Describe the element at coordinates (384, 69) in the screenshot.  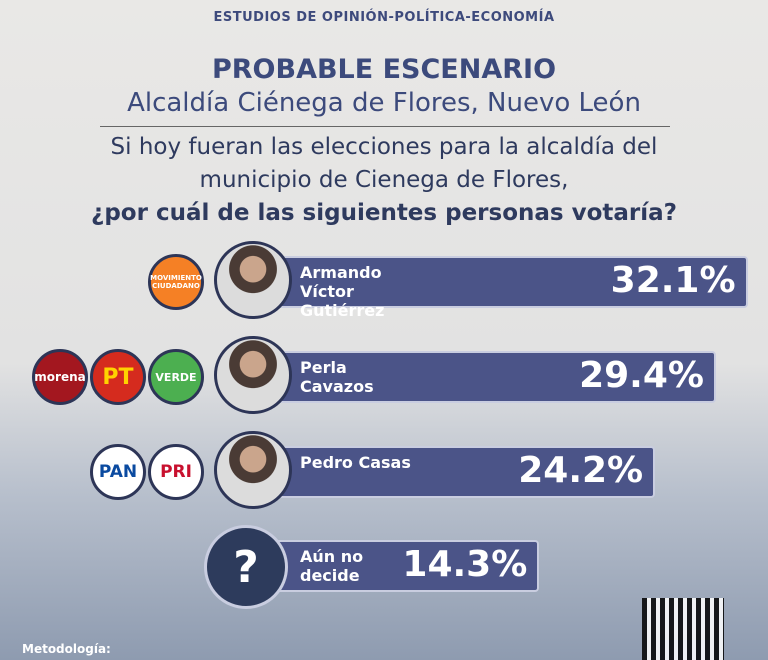
I see `chart-title: PROBABLE ESCENARIO` at that location.